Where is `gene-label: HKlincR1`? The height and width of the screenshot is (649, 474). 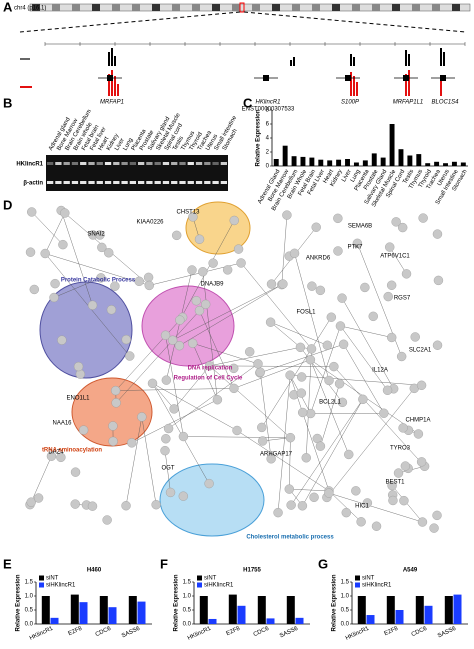
gene-label: HKlincR1 is located at coordinates (267, 103).